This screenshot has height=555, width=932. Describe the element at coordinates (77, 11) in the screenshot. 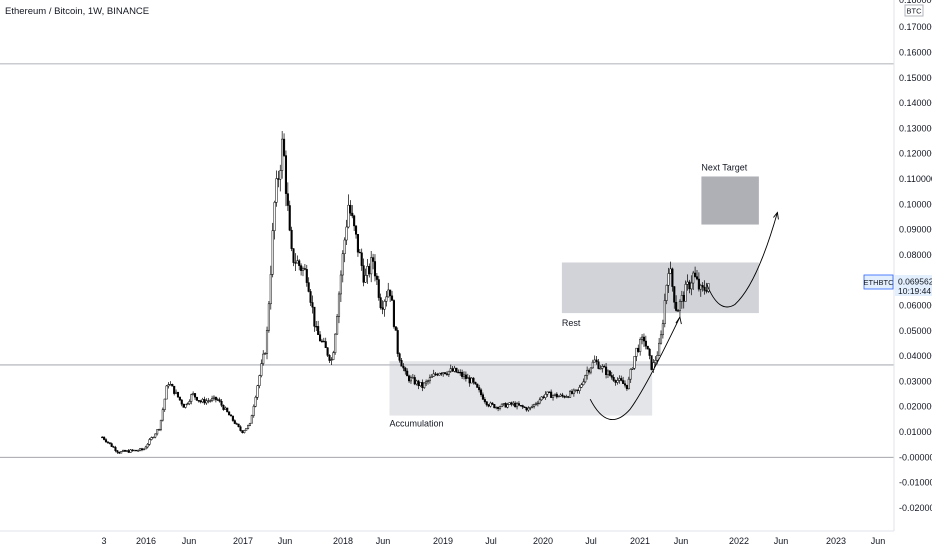

I see `chart-title: Ethereum / Bitcoin, 1W, BINANCE` at that location.